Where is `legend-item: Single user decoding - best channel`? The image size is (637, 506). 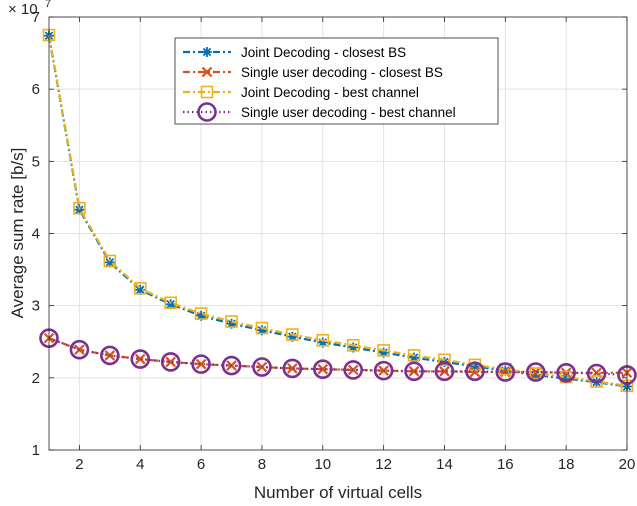
legend-item: Single user decoding - best channel is located at coordinates (319, 112).